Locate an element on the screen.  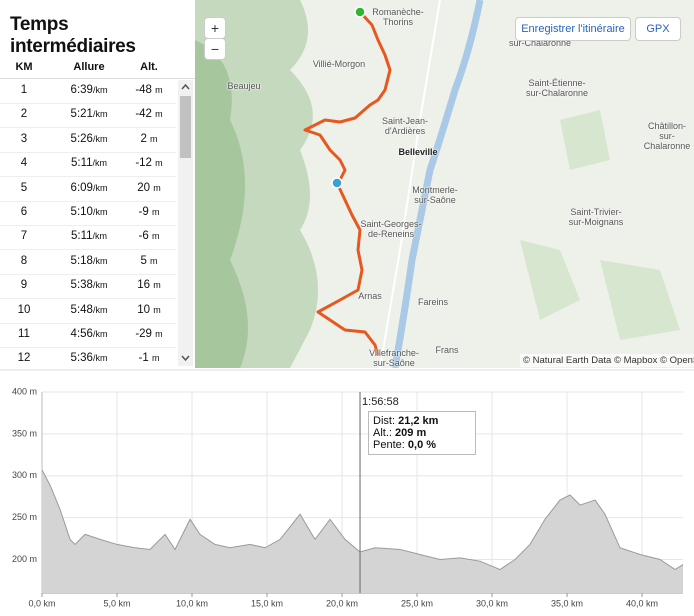
alt-cell: -48 m is located at coordinates (149, 90).